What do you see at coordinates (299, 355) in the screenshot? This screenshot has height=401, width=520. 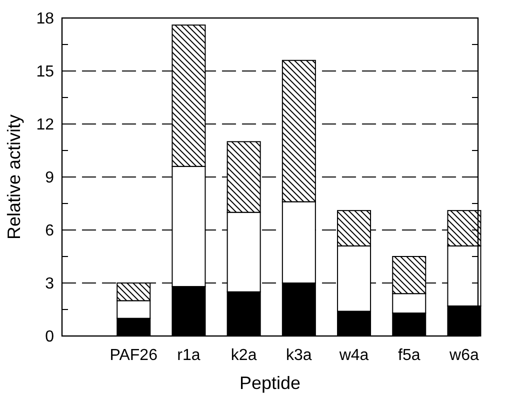 I see `x-tick-label: k3a` at bounding box center [299, 355].